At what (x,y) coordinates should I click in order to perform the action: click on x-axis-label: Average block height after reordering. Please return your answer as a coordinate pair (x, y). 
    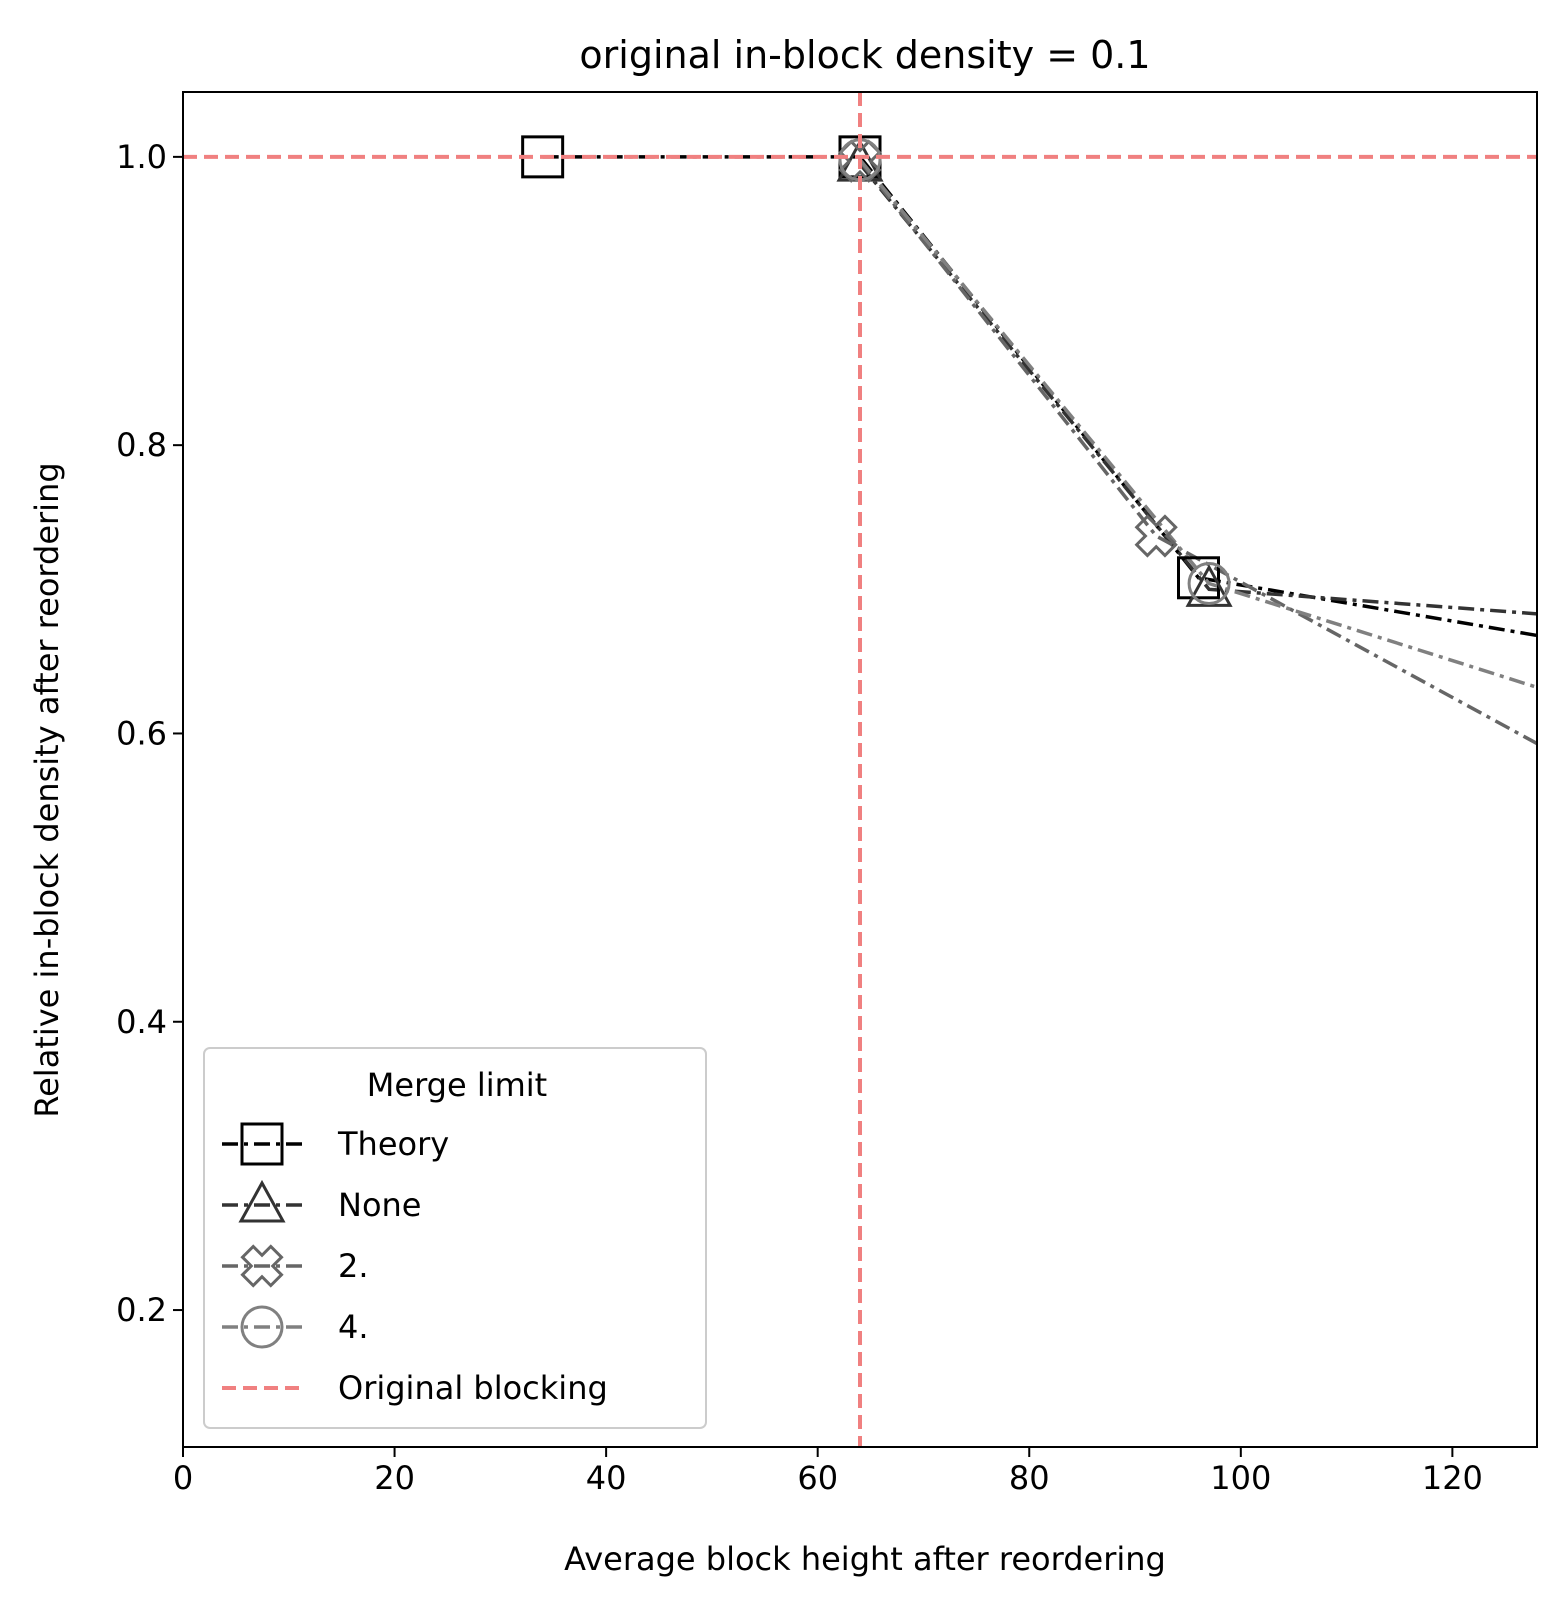
    Looking at the image, I should click on (865, 1559).